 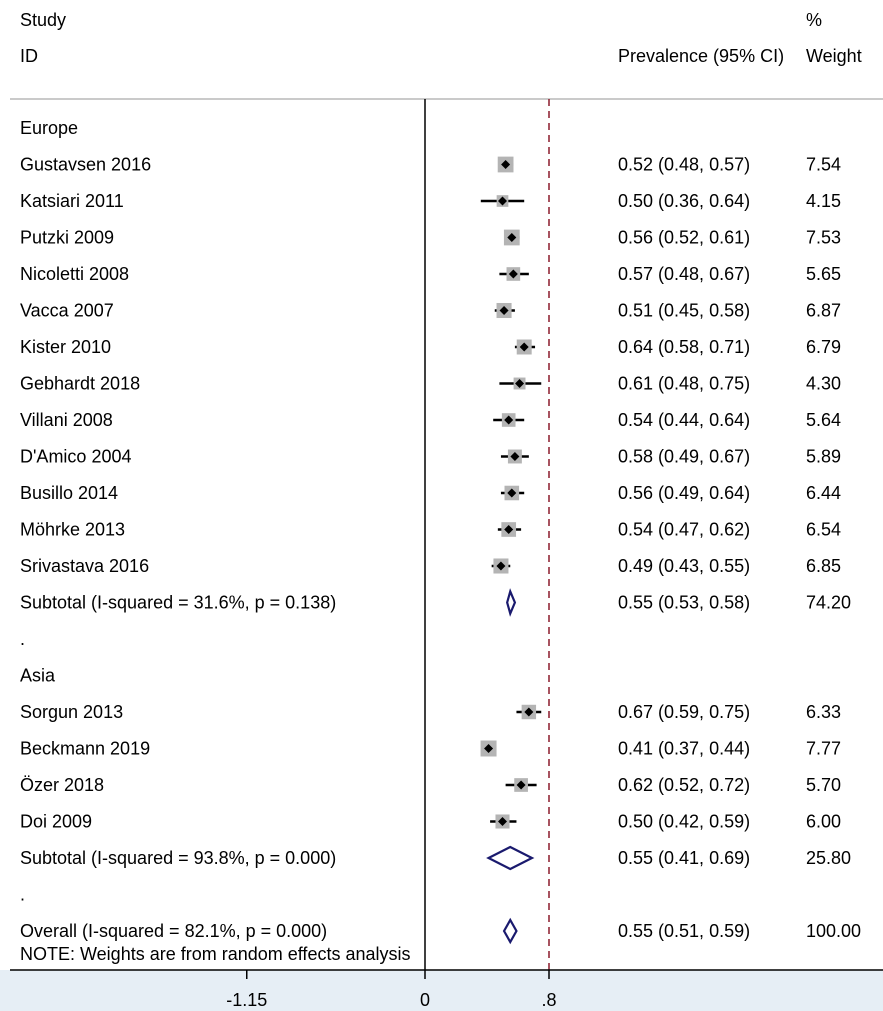 I want to click on study-label: Özer 2018, so click(x=62, y=785).